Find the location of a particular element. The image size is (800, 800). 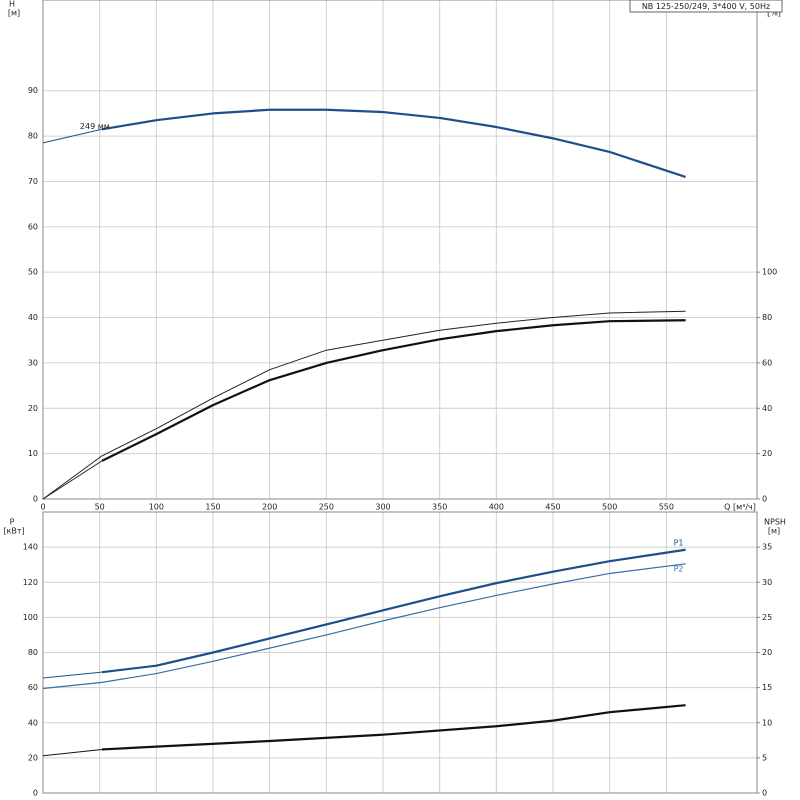

x-tick-label: 400 is located at coordinates (496, 507).